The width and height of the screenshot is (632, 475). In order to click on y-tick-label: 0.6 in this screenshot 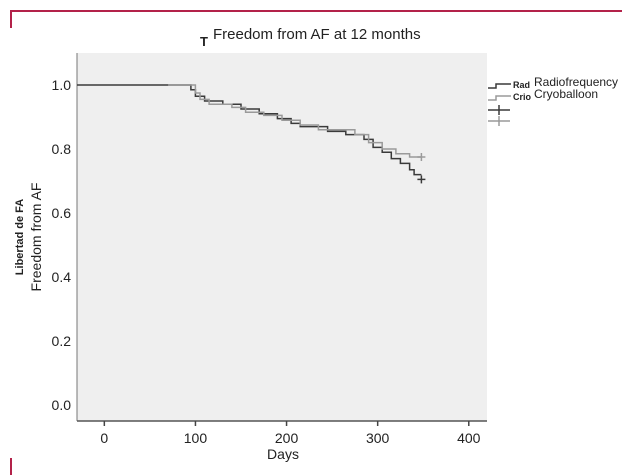, I will do `click(62, 213)`.